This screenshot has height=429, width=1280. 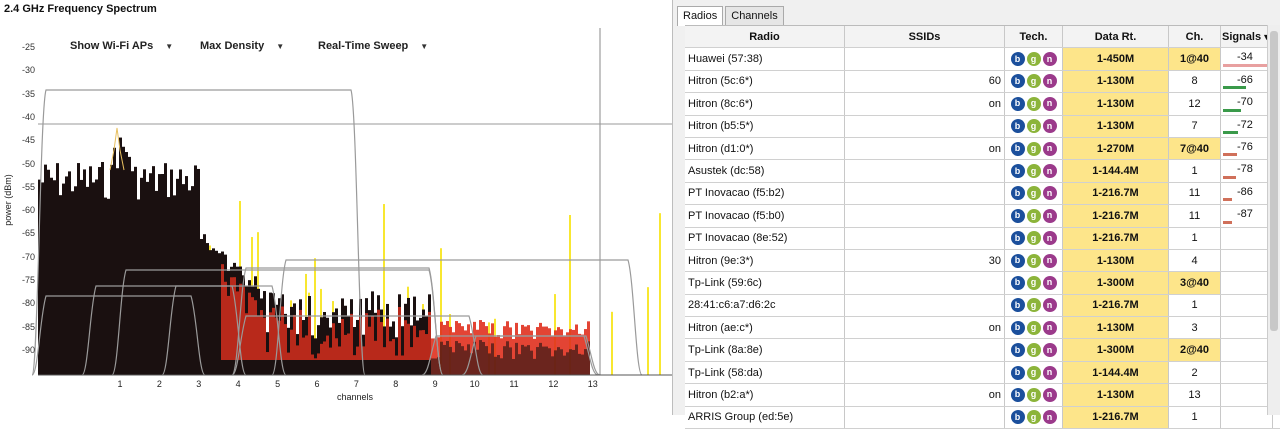 I want to click on table-row: PT Inovacao (8e:52) b g n 1-216.7M 1, so click(x=982, y=238).